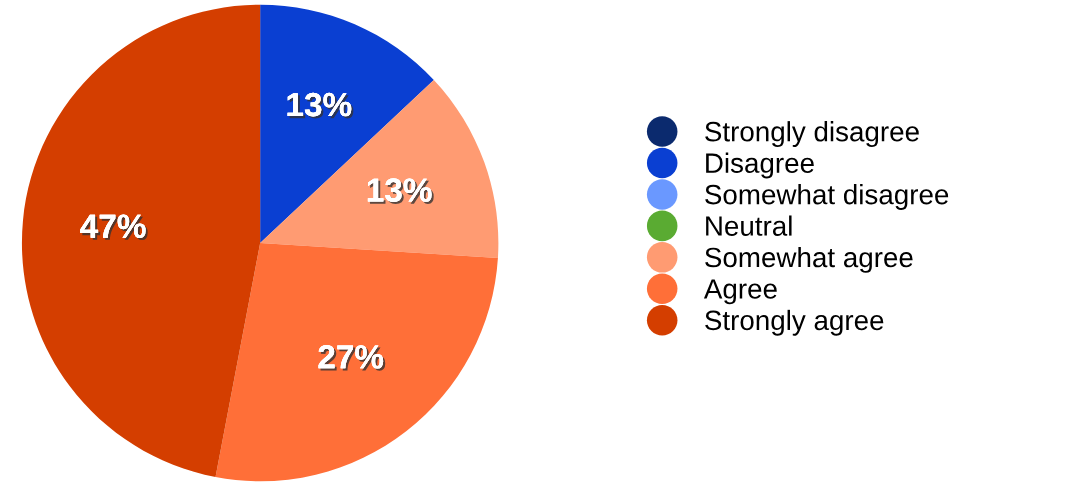  I want to click on legend-label: Neutral, so click(749, 225).